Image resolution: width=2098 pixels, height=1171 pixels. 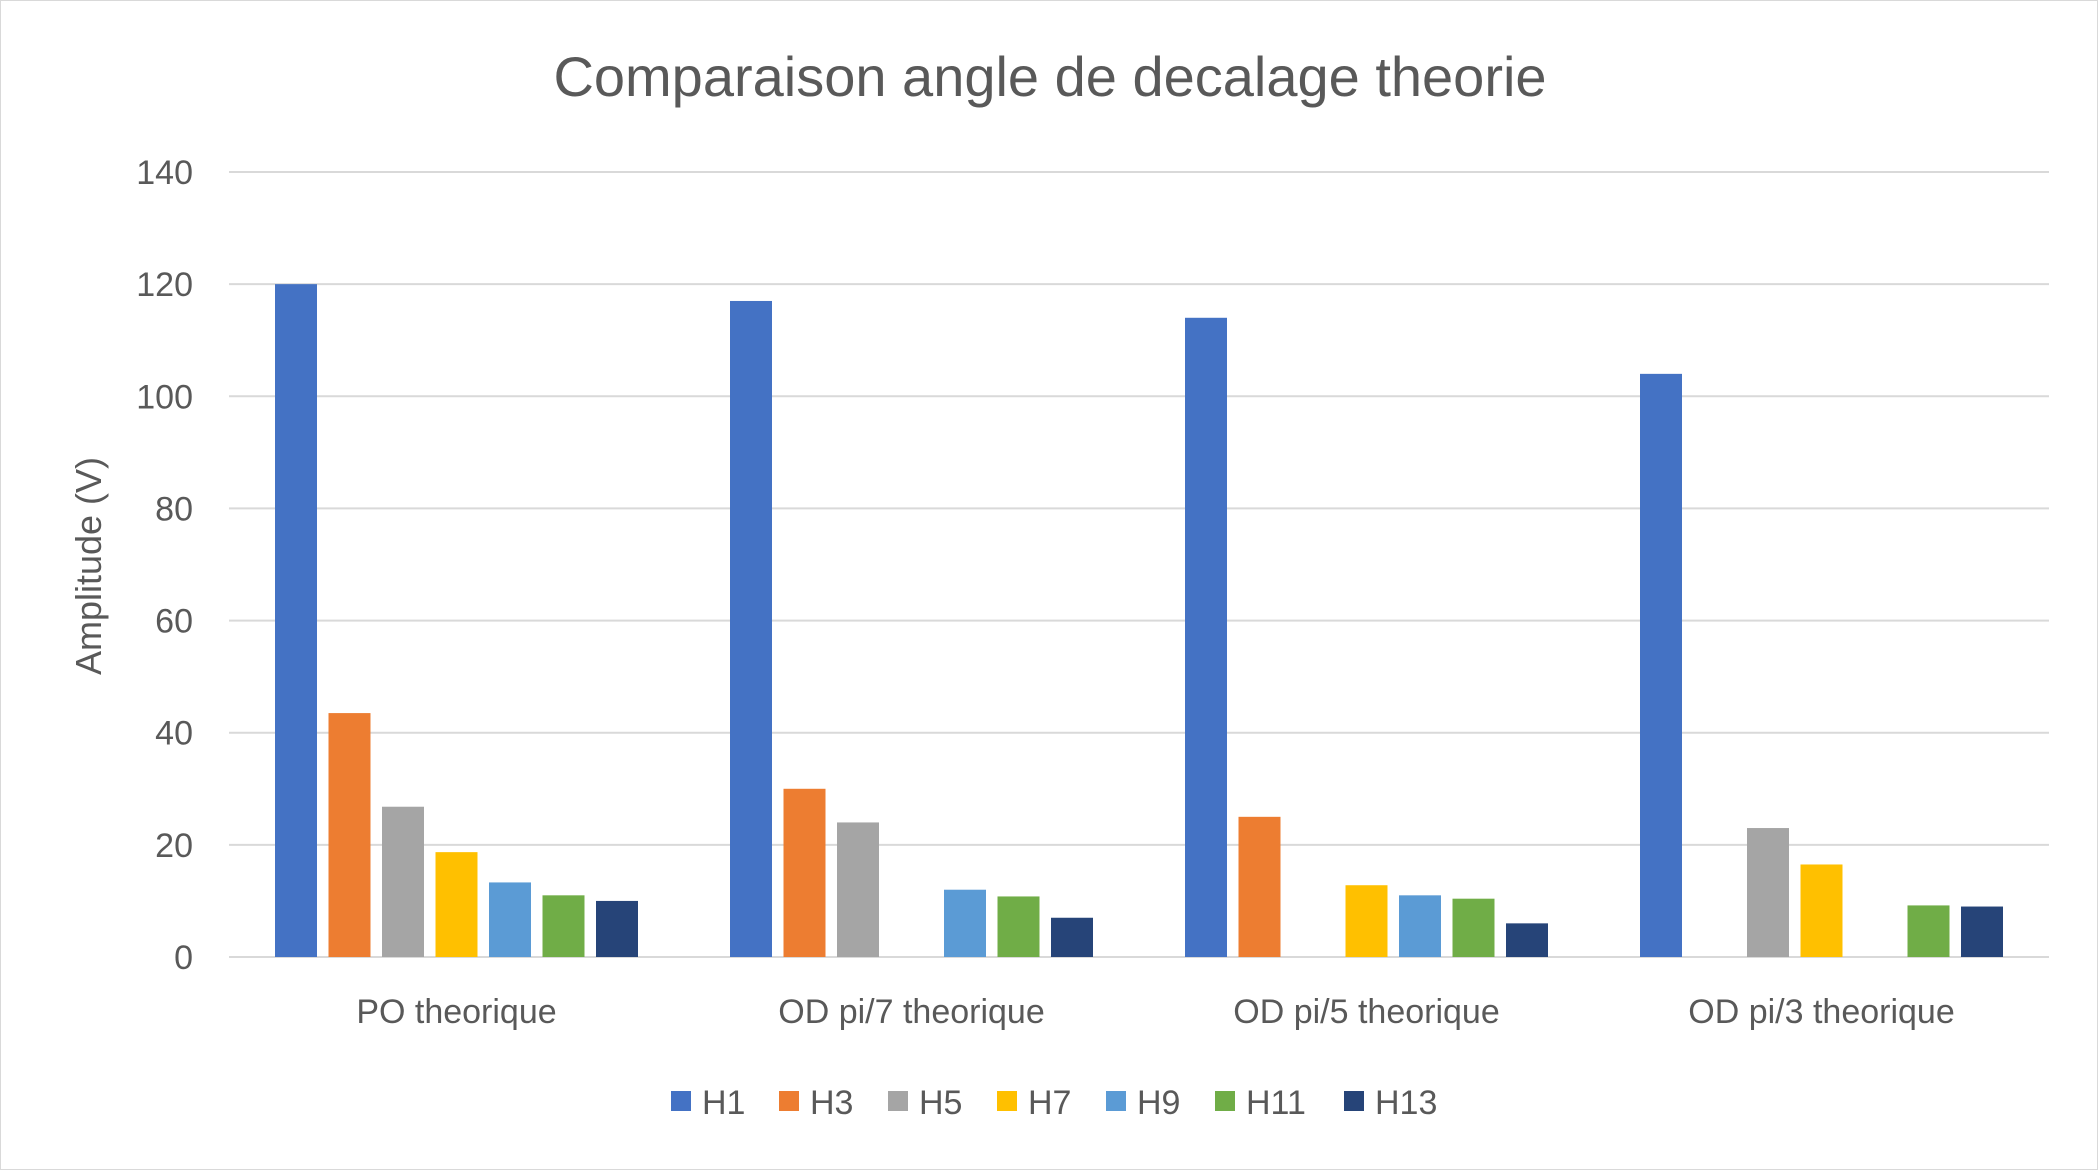 What do you see at coordinates (1049, 76) in the screenshot?
I see `chart-title: Comparaison angle de decalage theorie` at bounding box center [1049, 76].